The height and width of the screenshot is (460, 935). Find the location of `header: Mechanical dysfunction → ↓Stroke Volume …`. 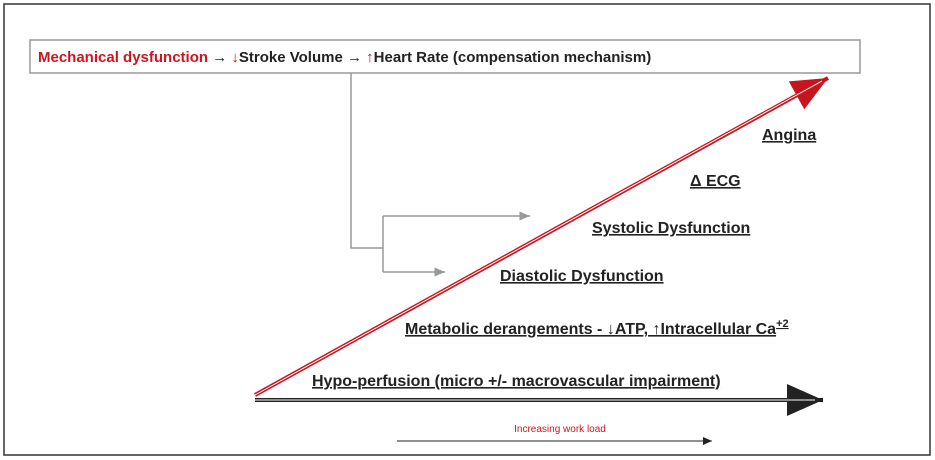

header: Mechanical dysfunction → ↓Stroke Volume … is located at coordinates (344, 57).